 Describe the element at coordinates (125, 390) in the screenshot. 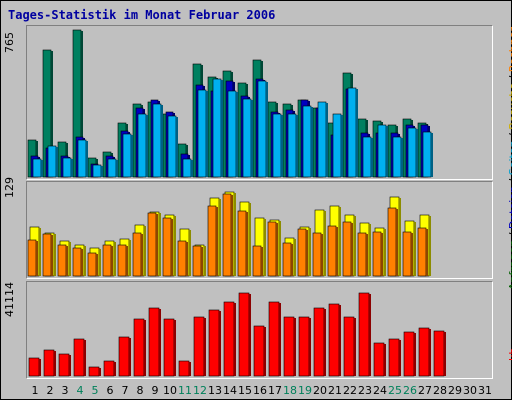

I see `x-tick-label: 7` at that location.